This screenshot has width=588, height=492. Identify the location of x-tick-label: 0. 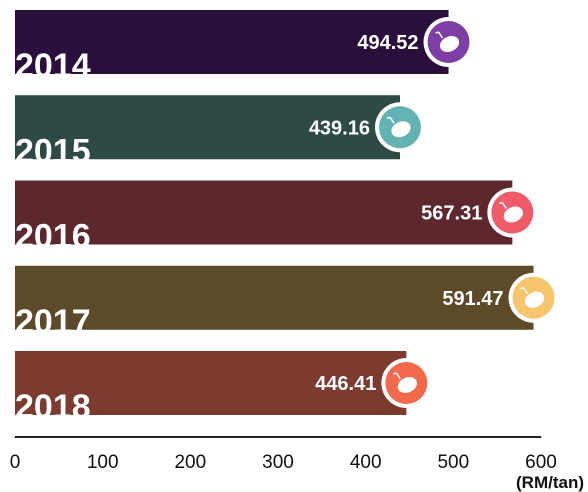
(15, 462).